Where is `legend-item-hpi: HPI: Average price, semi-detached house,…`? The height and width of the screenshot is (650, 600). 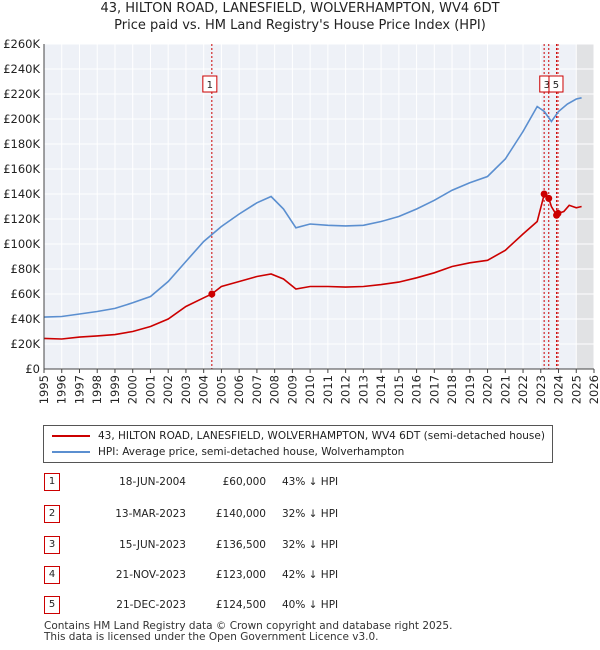 legend-item-hpi: HPI: Average price, semi-detached house,… is located at coordinates (228, 452).